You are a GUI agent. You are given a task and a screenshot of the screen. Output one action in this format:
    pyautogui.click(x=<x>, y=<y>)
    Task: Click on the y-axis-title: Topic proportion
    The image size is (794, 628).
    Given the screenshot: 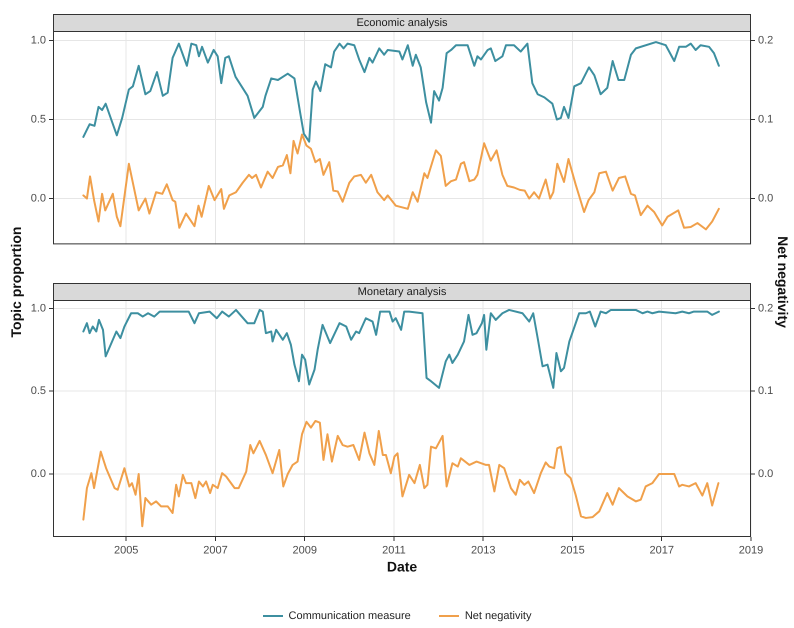 What is the action you would take?
    pyautogui.click(x=16, y=282)
    